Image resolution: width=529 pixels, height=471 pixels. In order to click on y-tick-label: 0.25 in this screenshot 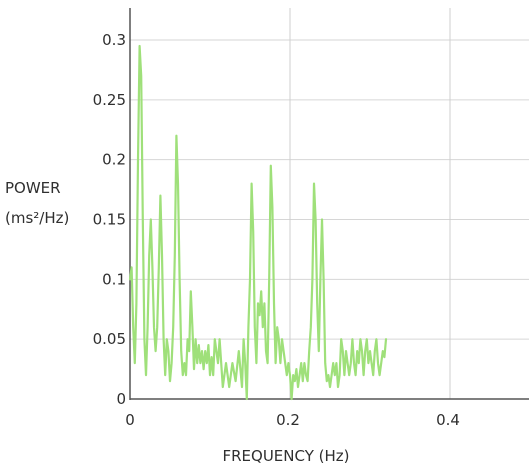, I will do `click(109, 100)`.